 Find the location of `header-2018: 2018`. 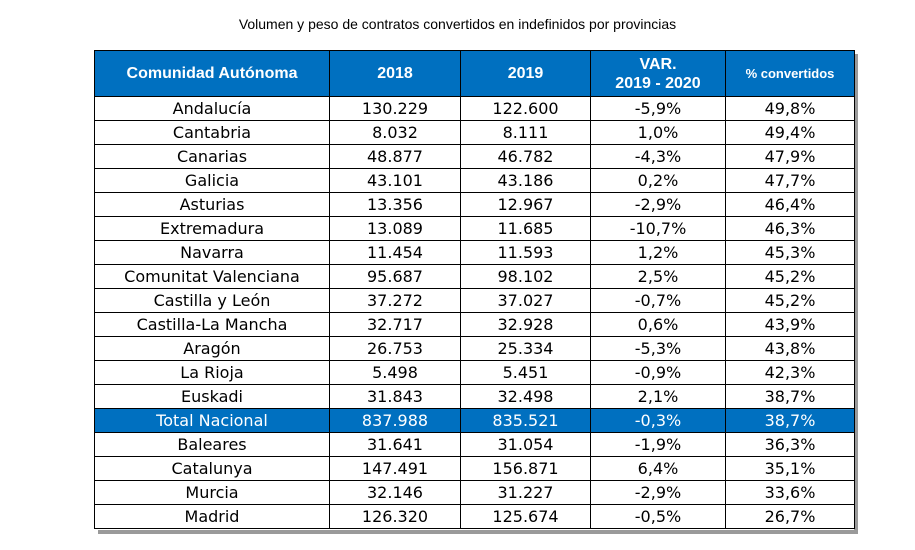

header-2018: 2018 is located at coordinates (395, 73).